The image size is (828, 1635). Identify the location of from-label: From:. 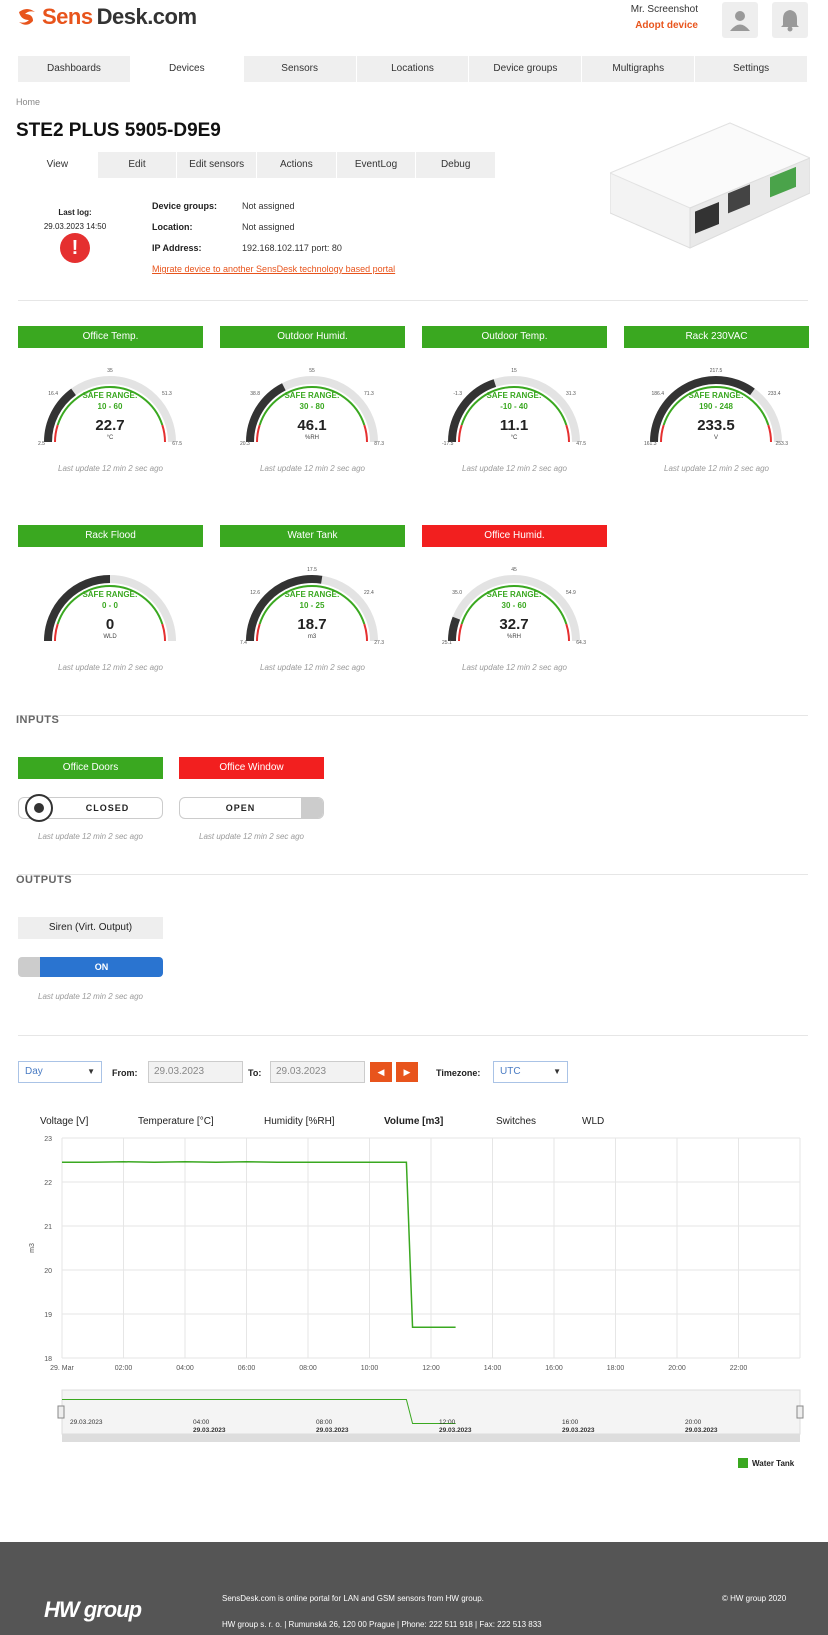
(125, 1073).